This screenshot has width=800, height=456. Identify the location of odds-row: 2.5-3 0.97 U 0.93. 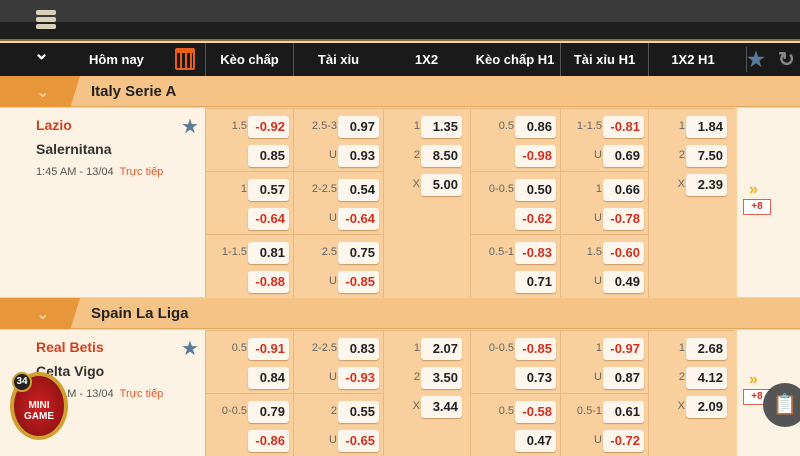
(338, 139).